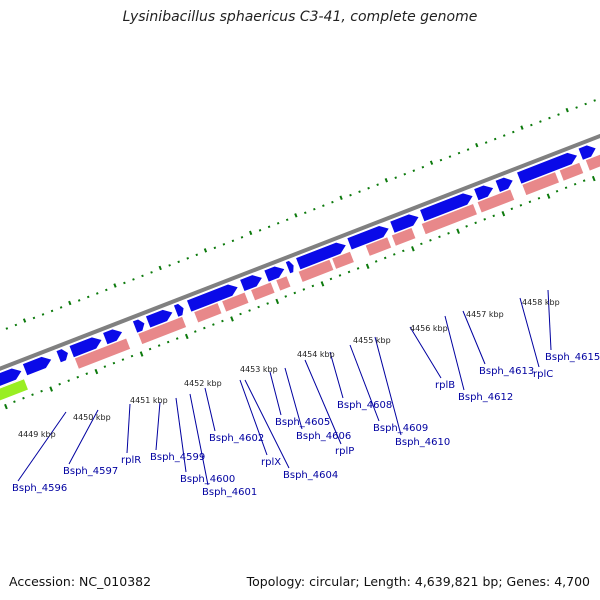  Describe the element at coordinates (90, 471) in the screenshot. I see `gene-label: Bsph_4597` at that location.